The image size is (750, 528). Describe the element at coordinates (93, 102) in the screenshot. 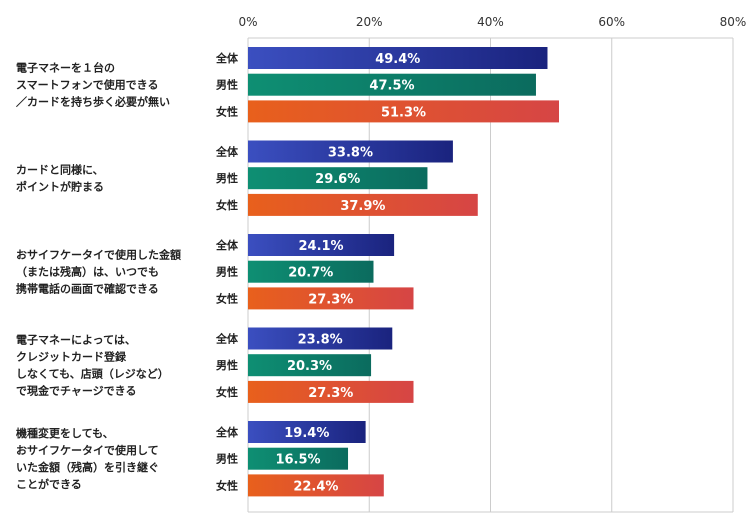

I see `category-label: ／カードを持ち歩く必要が無い` at that location.